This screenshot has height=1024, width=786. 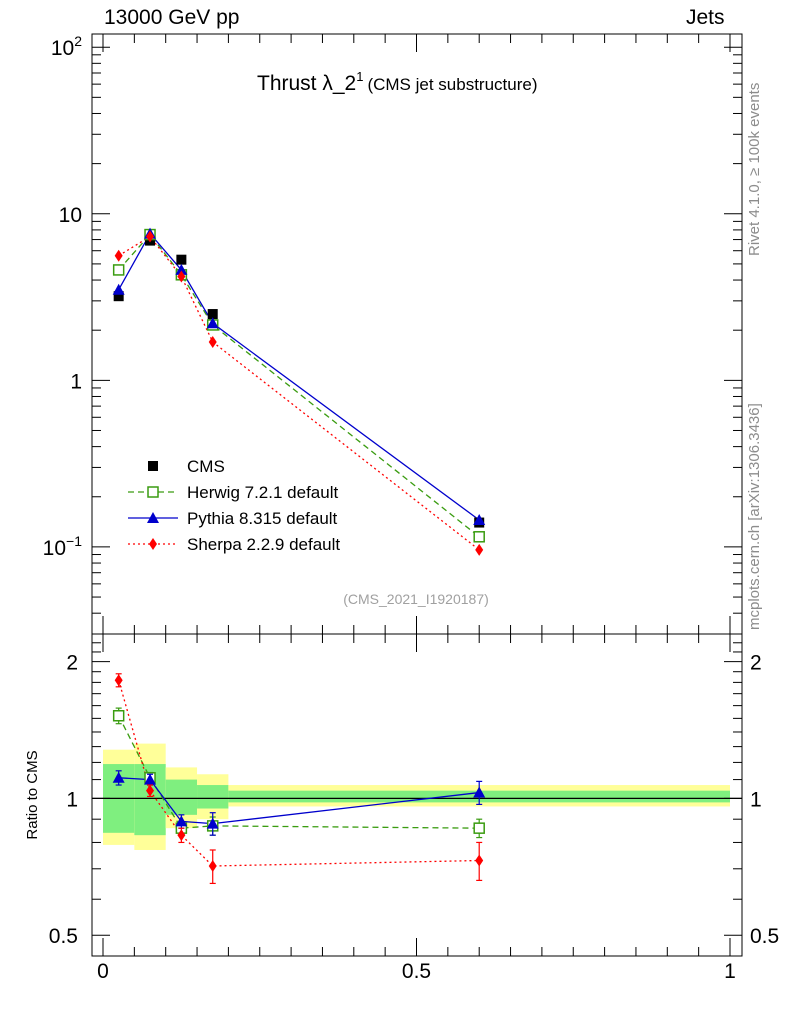 What do you see at coordinates (306, 83) in the screenshot?
I see `chart-title-main: Thrust λ_2` at bounding box center [306, 83].